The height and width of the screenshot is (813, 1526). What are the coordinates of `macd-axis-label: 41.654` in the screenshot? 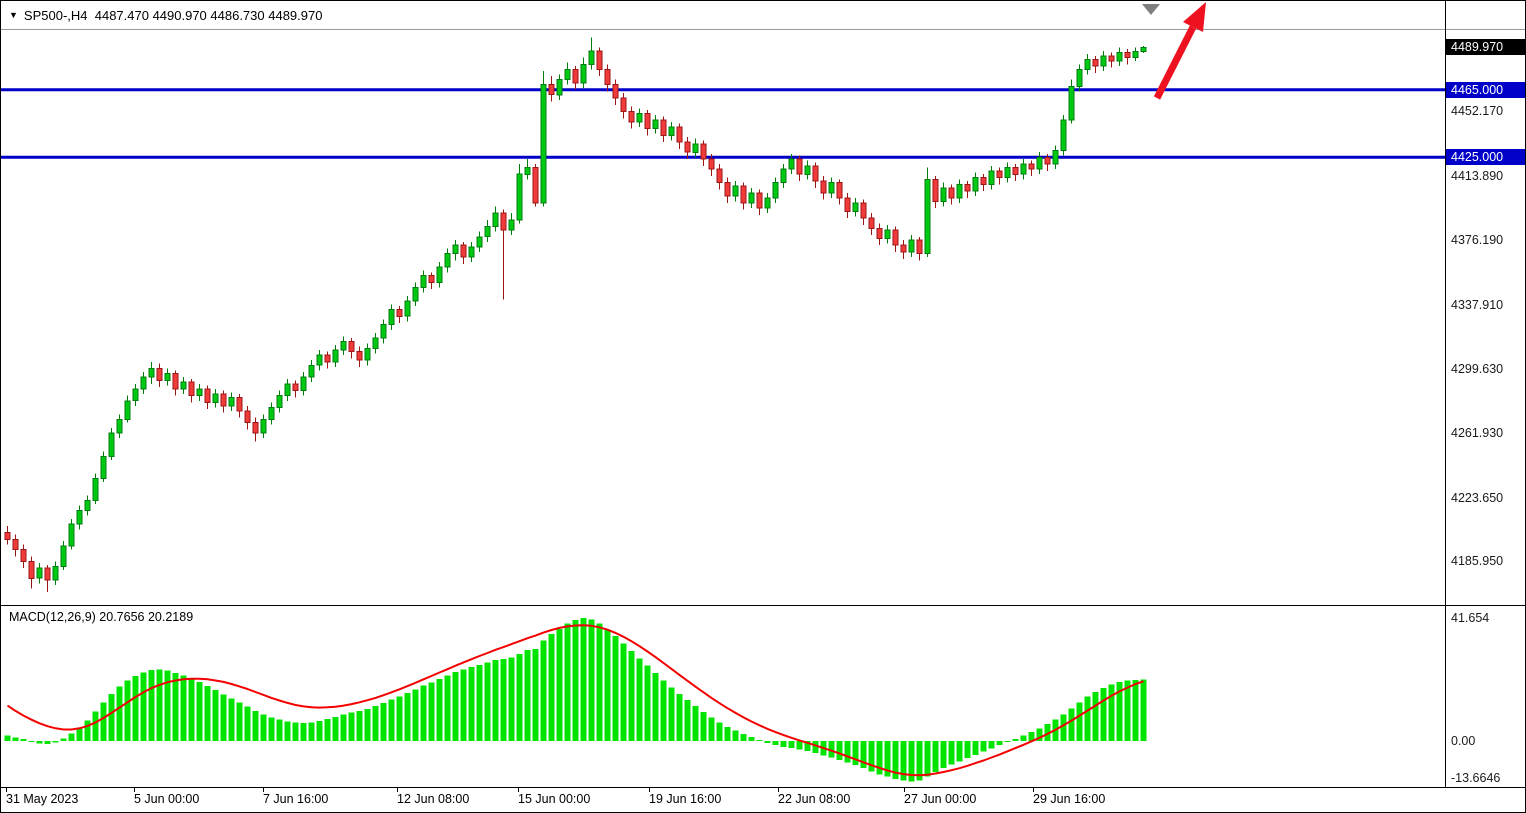 It's located at (1470, 618).